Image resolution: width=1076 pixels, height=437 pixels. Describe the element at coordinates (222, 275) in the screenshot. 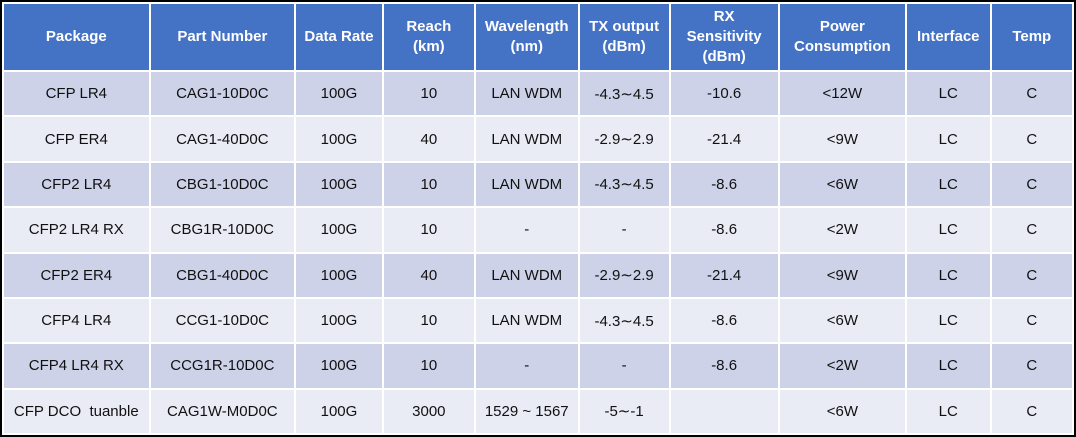

I see `table-cell: CBG1-40D0C` at that location.